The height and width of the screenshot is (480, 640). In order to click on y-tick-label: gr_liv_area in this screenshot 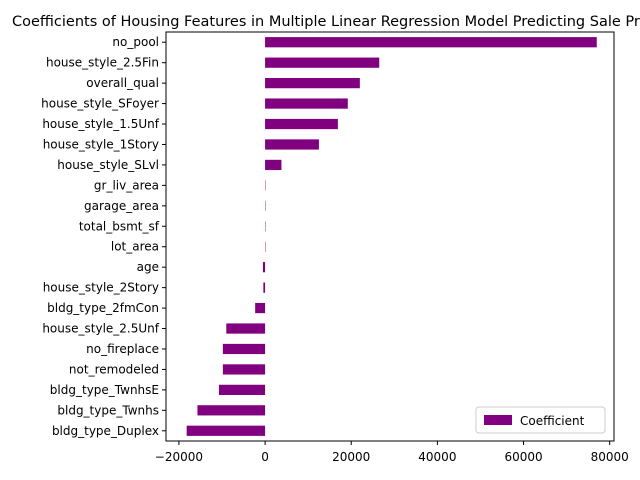, I will do `click(126, 185)`.